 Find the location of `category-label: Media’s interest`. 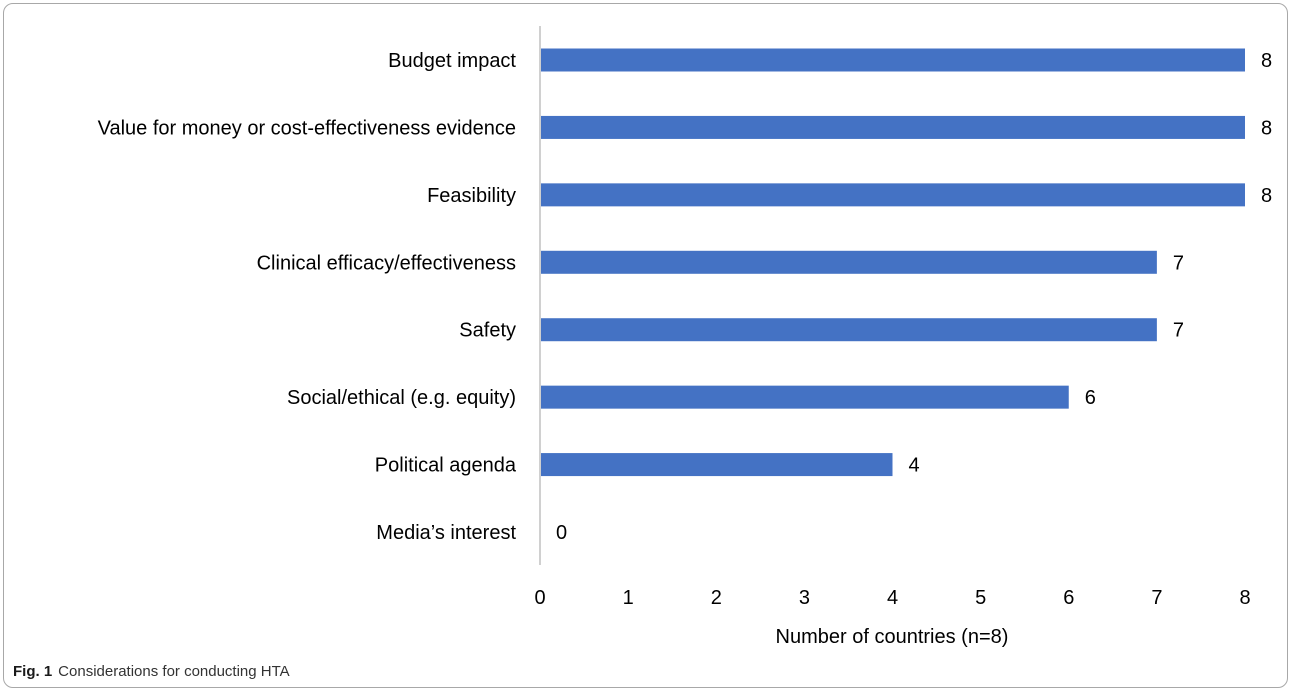

category-label: Media’s interest is located at coordinates (446, 533).